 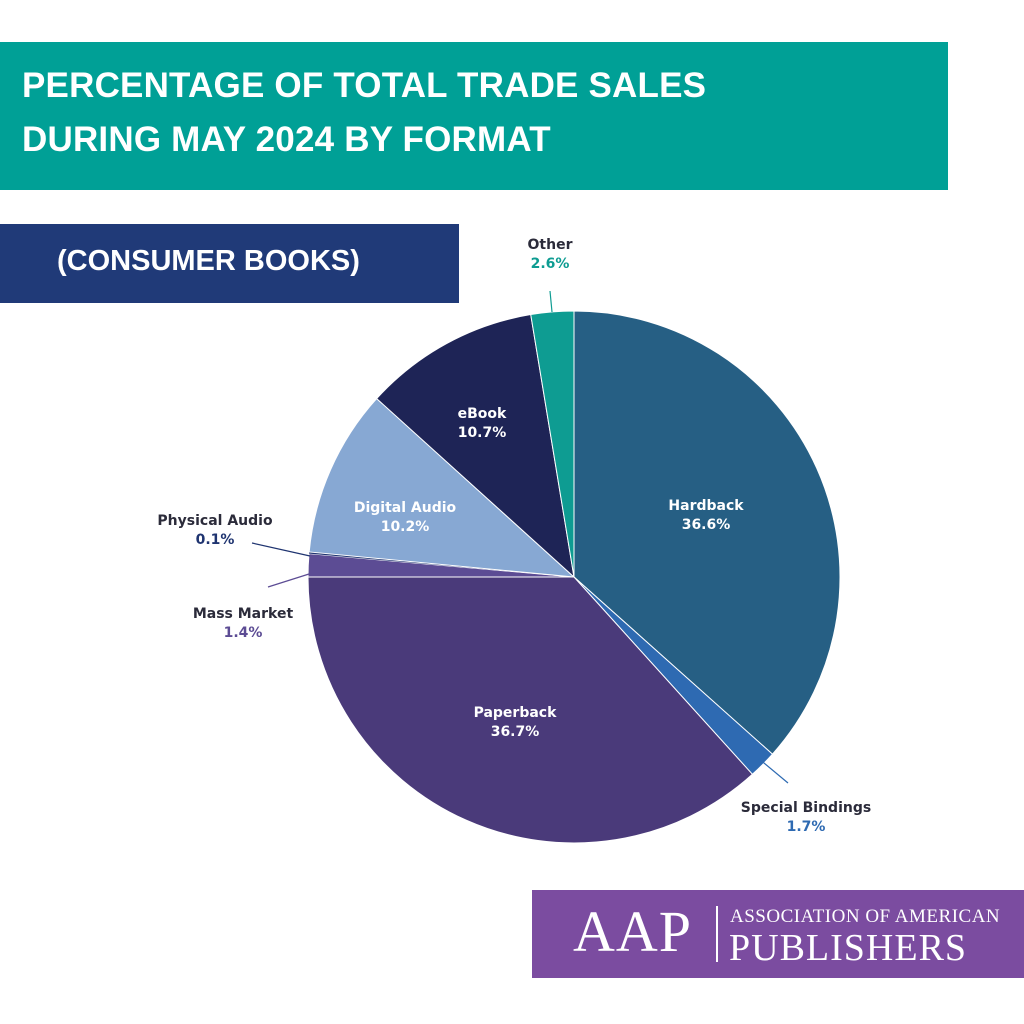 What do you see at coordinates (550, 264) in the screenshot?
I see `slice-value-other: 2.6%` at bounding box center [550, 264].